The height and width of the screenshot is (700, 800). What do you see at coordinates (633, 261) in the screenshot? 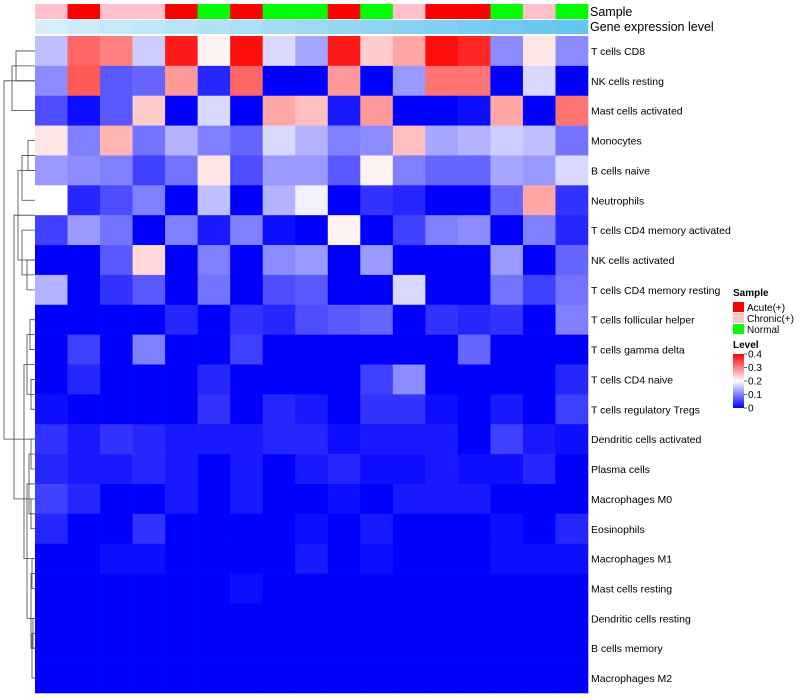
I see `row-label: NK cells activated` at bounding box center [633, 261].